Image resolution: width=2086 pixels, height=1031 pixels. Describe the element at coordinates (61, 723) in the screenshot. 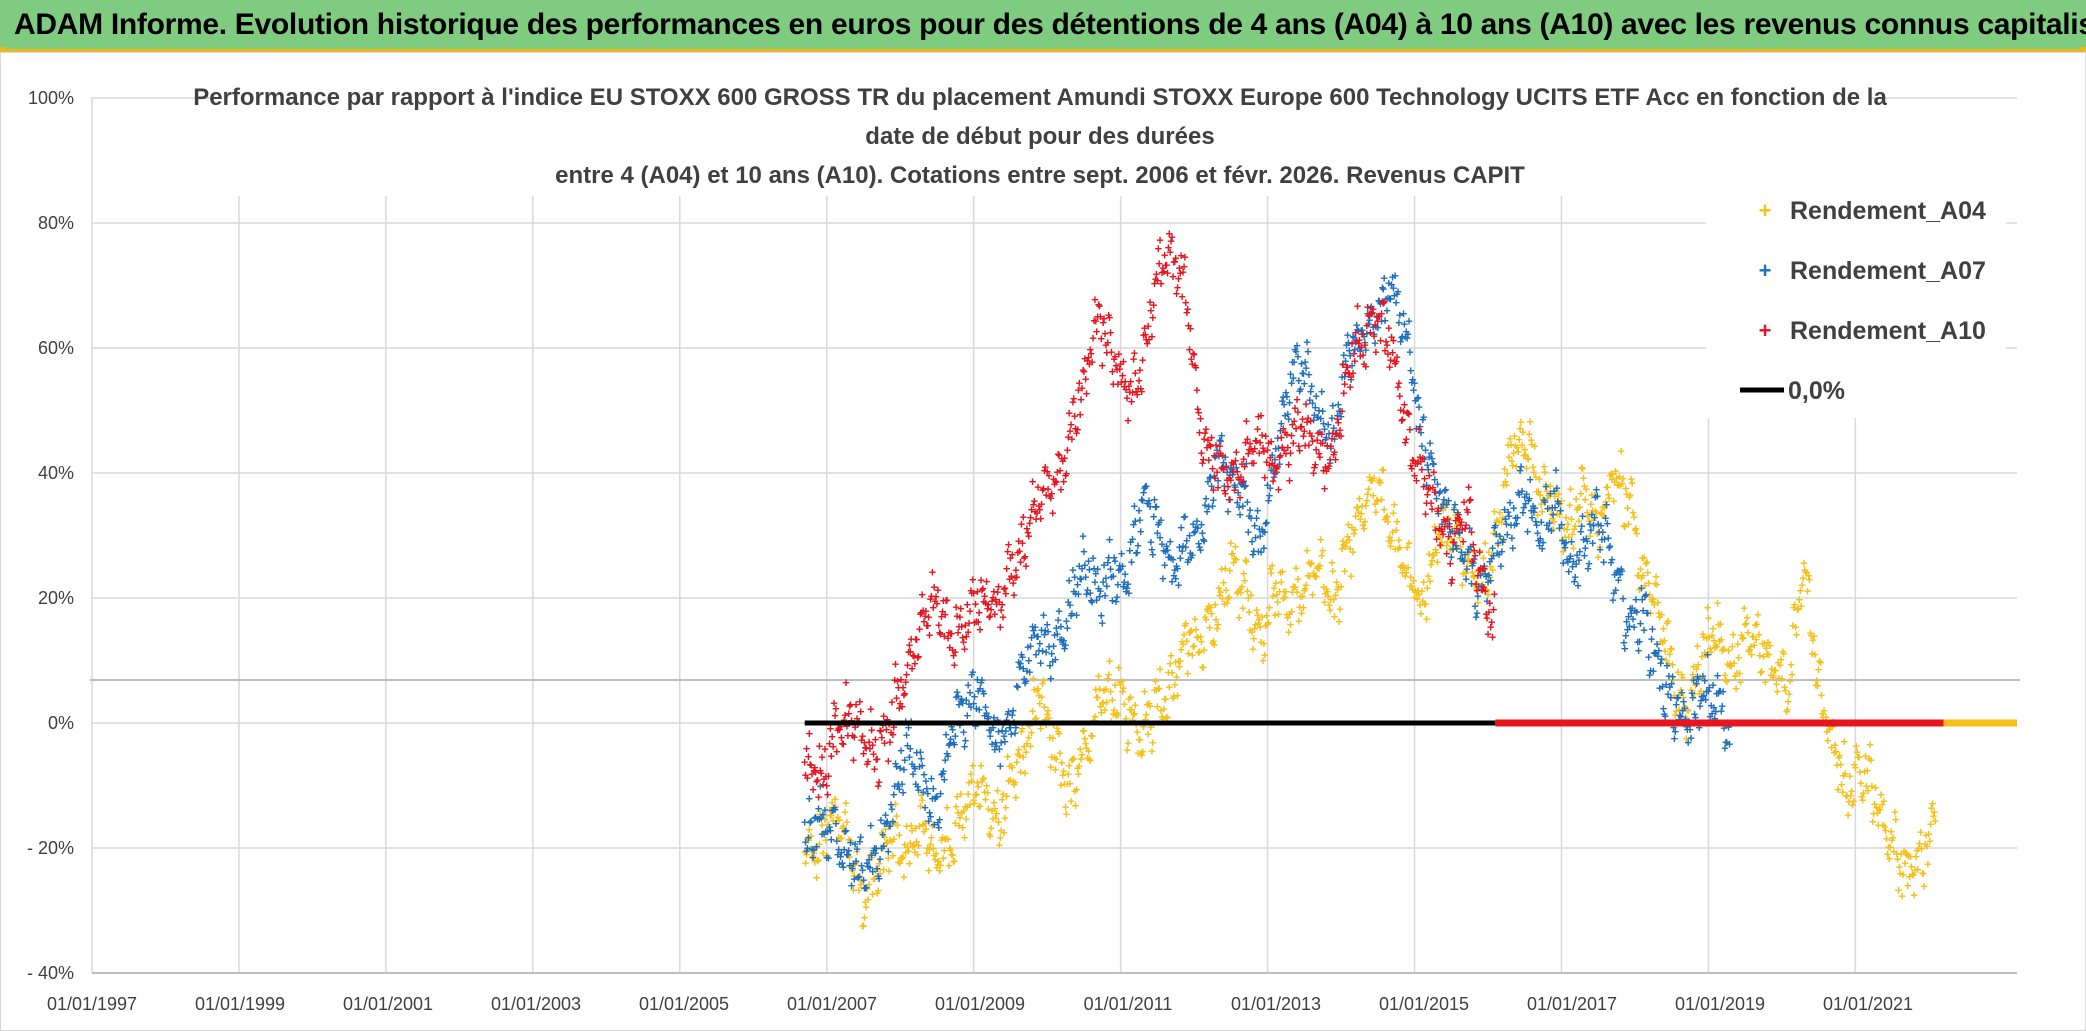

I see `y-tick-label: 0%` at that location.